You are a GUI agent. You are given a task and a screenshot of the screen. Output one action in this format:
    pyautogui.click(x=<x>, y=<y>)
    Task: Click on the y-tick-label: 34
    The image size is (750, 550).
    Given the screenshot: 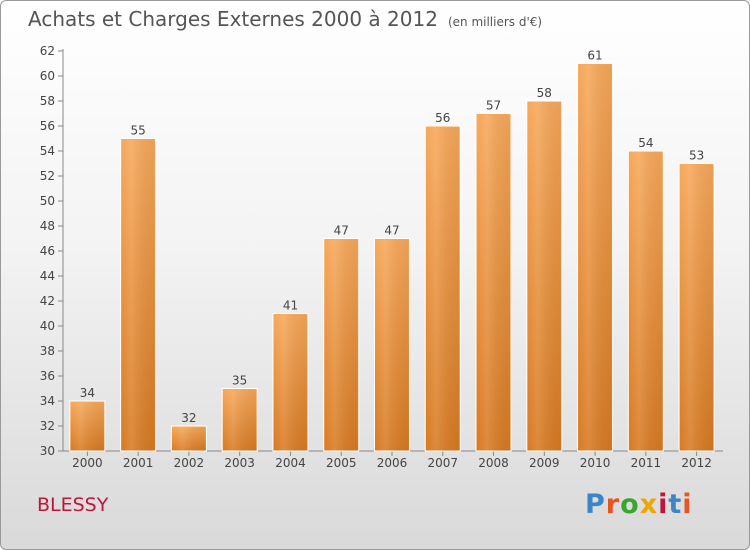 What is the action you would take?
    pyautogui.click(x=47, y=401)
    